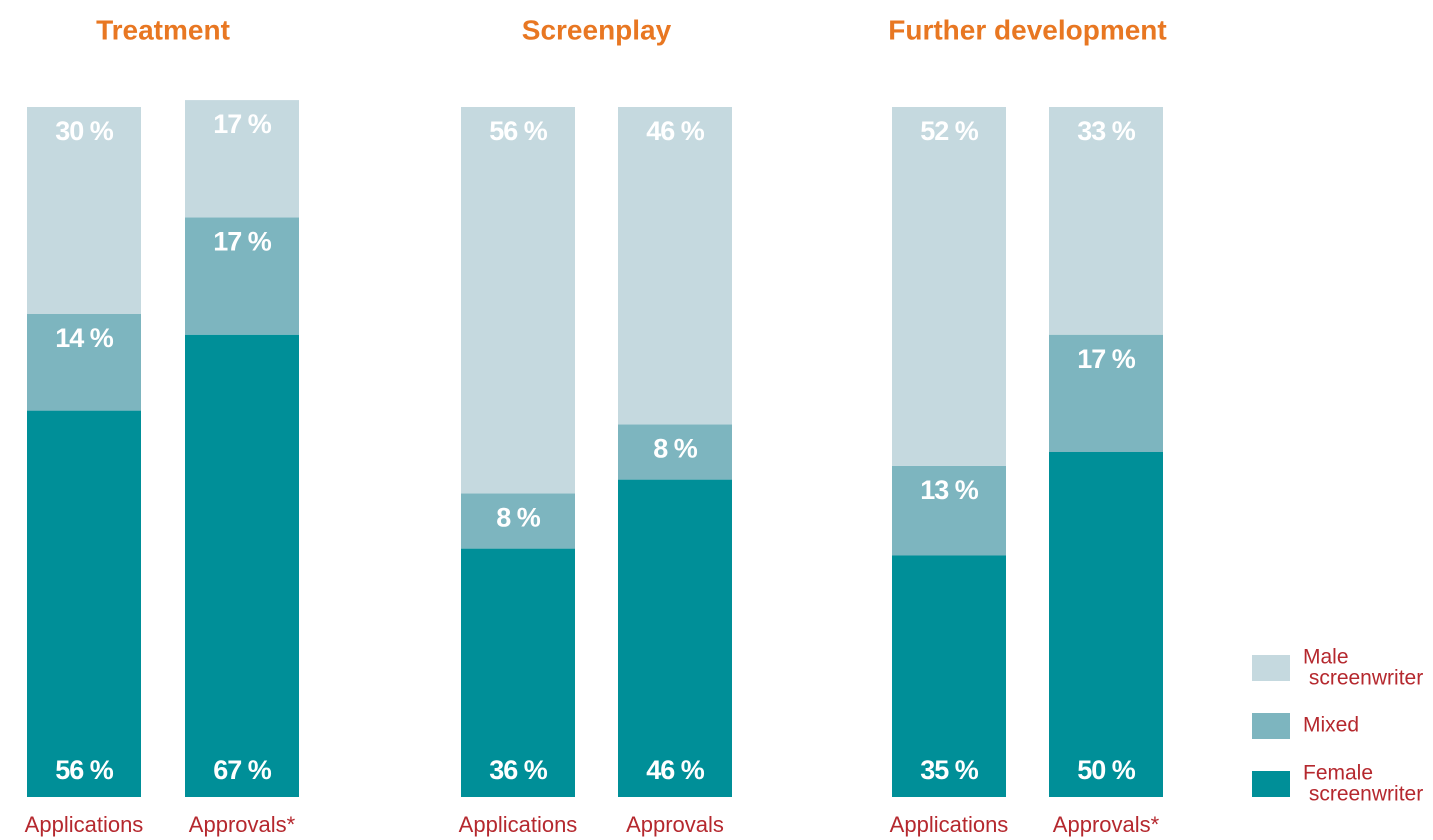  I want to click on value-label: 33 %, so click(1106, 131).